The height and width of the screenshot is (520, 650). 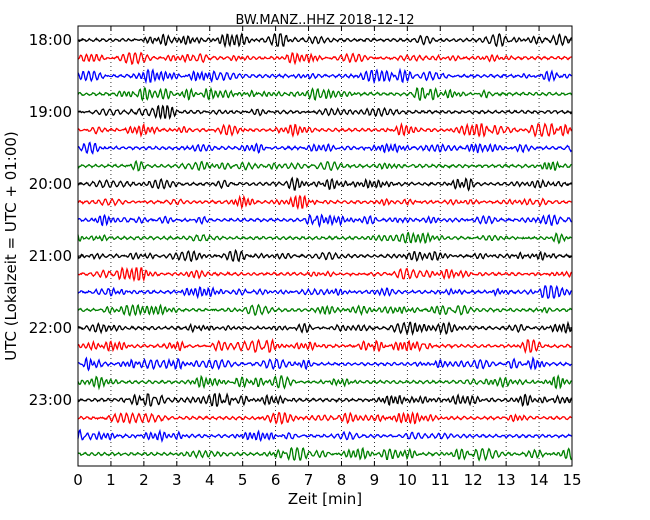 I want to click on x-tick-label: 0, so click(x=78, y=480).